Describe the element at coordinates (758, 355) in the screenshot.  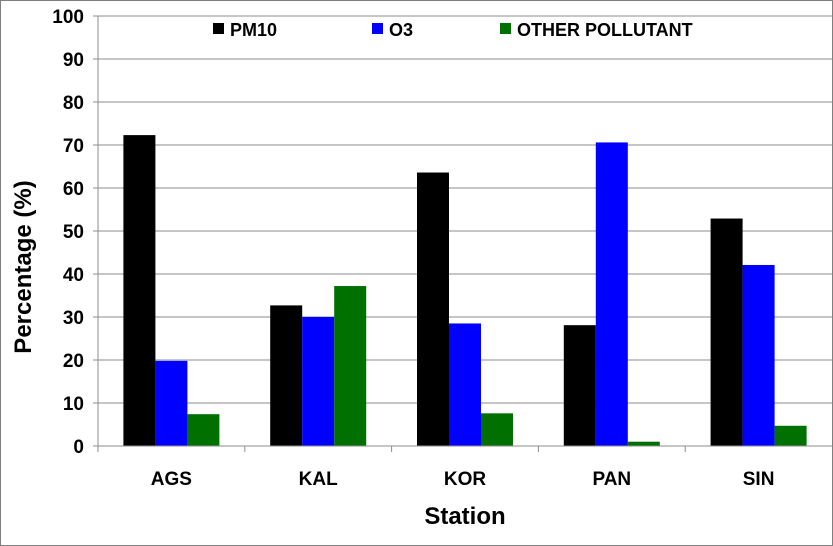
I see `bar-sin-o3` at that location.